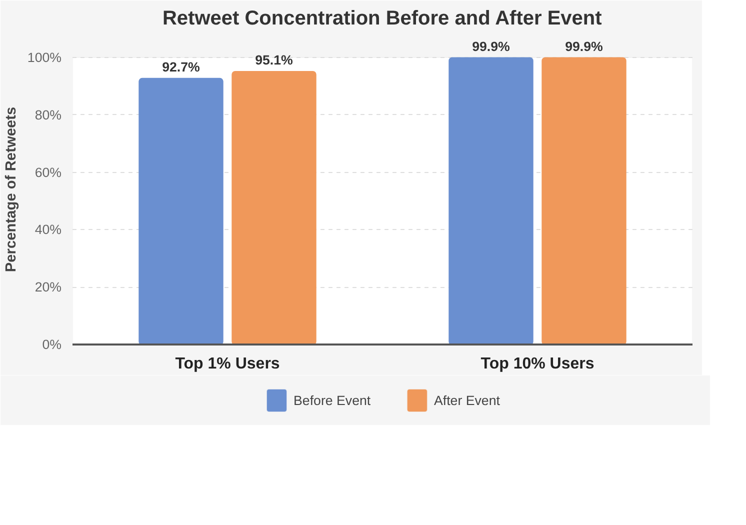  What do you see at coordinates (11, 189) in the screenshot?
I see `y-axis-title: Percentage of Retweets` at bounding box center [11, 189].